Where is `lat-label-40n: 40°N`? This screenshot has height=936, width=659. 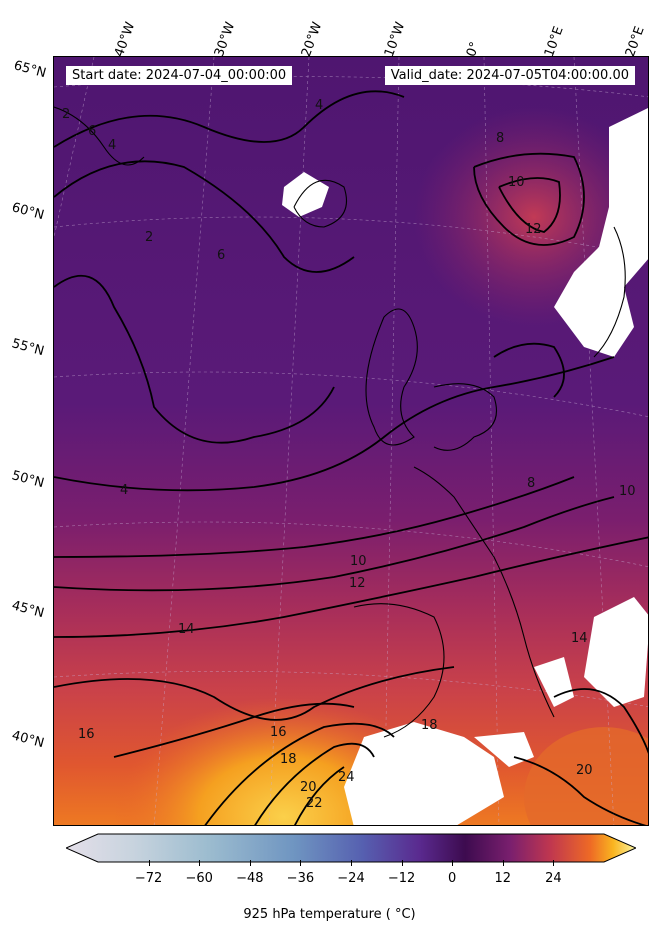
lat-label-40n: 40°N is located at coordinates (28, 740).